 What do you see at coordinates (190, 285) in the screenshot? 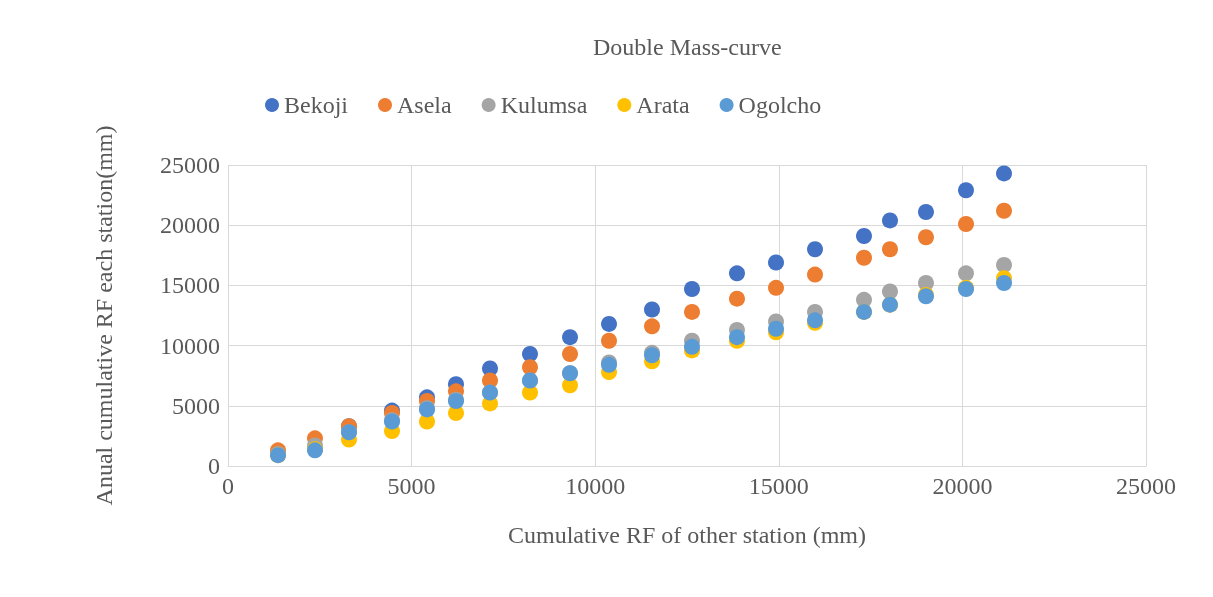
I see `y-tick-label: 15000` at bounding box center [190, 285].